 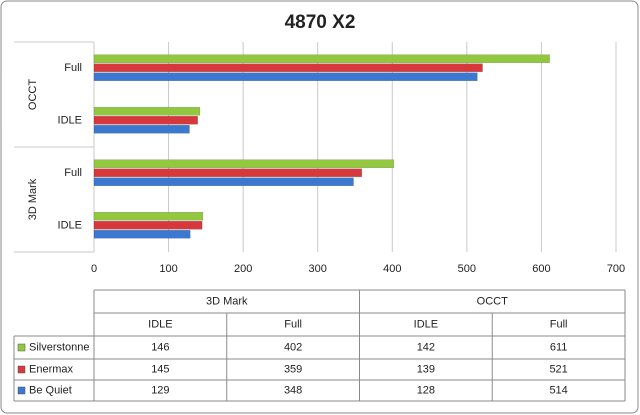 I want to click on table-value: 139, so click(x=426, y=369).